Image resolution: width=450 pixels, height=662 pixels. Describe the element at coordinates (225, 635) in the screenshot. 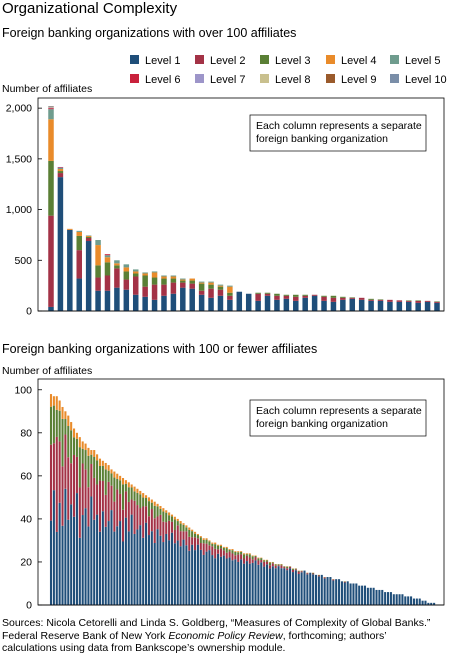

I see `sources-journal: Economic Policy Review` at that location.